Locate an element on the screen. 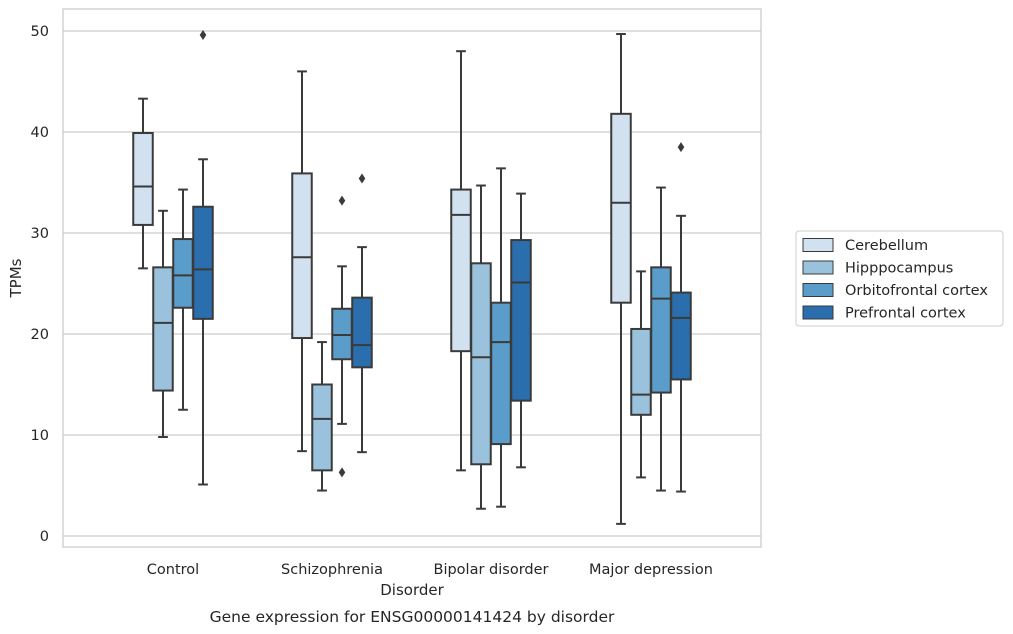 This screenshot has width=1013, height=634. y-tick-label: 40 is located at coordinates (40, 133).